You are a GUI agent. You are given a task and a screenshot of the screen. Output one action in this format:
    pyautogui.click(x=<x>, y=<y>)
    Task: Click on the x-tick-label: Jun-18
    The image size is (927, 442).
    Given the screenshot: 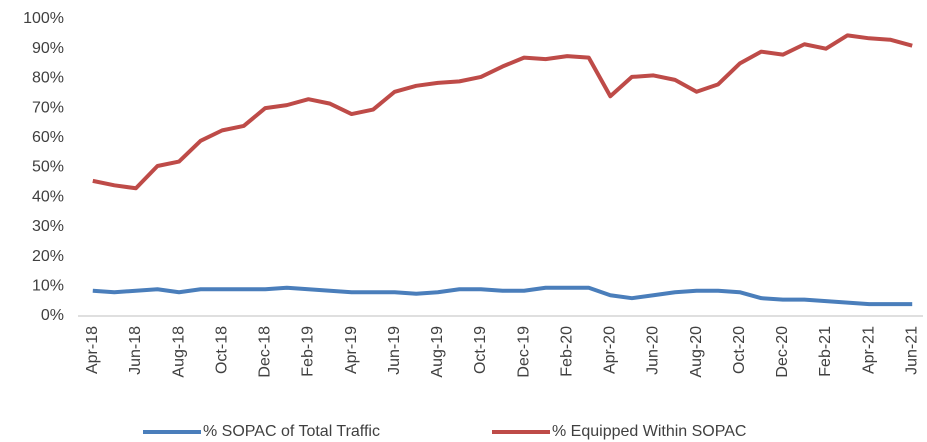 What is the action you would take?
    pyautogui.click(x=135, y=350)
    